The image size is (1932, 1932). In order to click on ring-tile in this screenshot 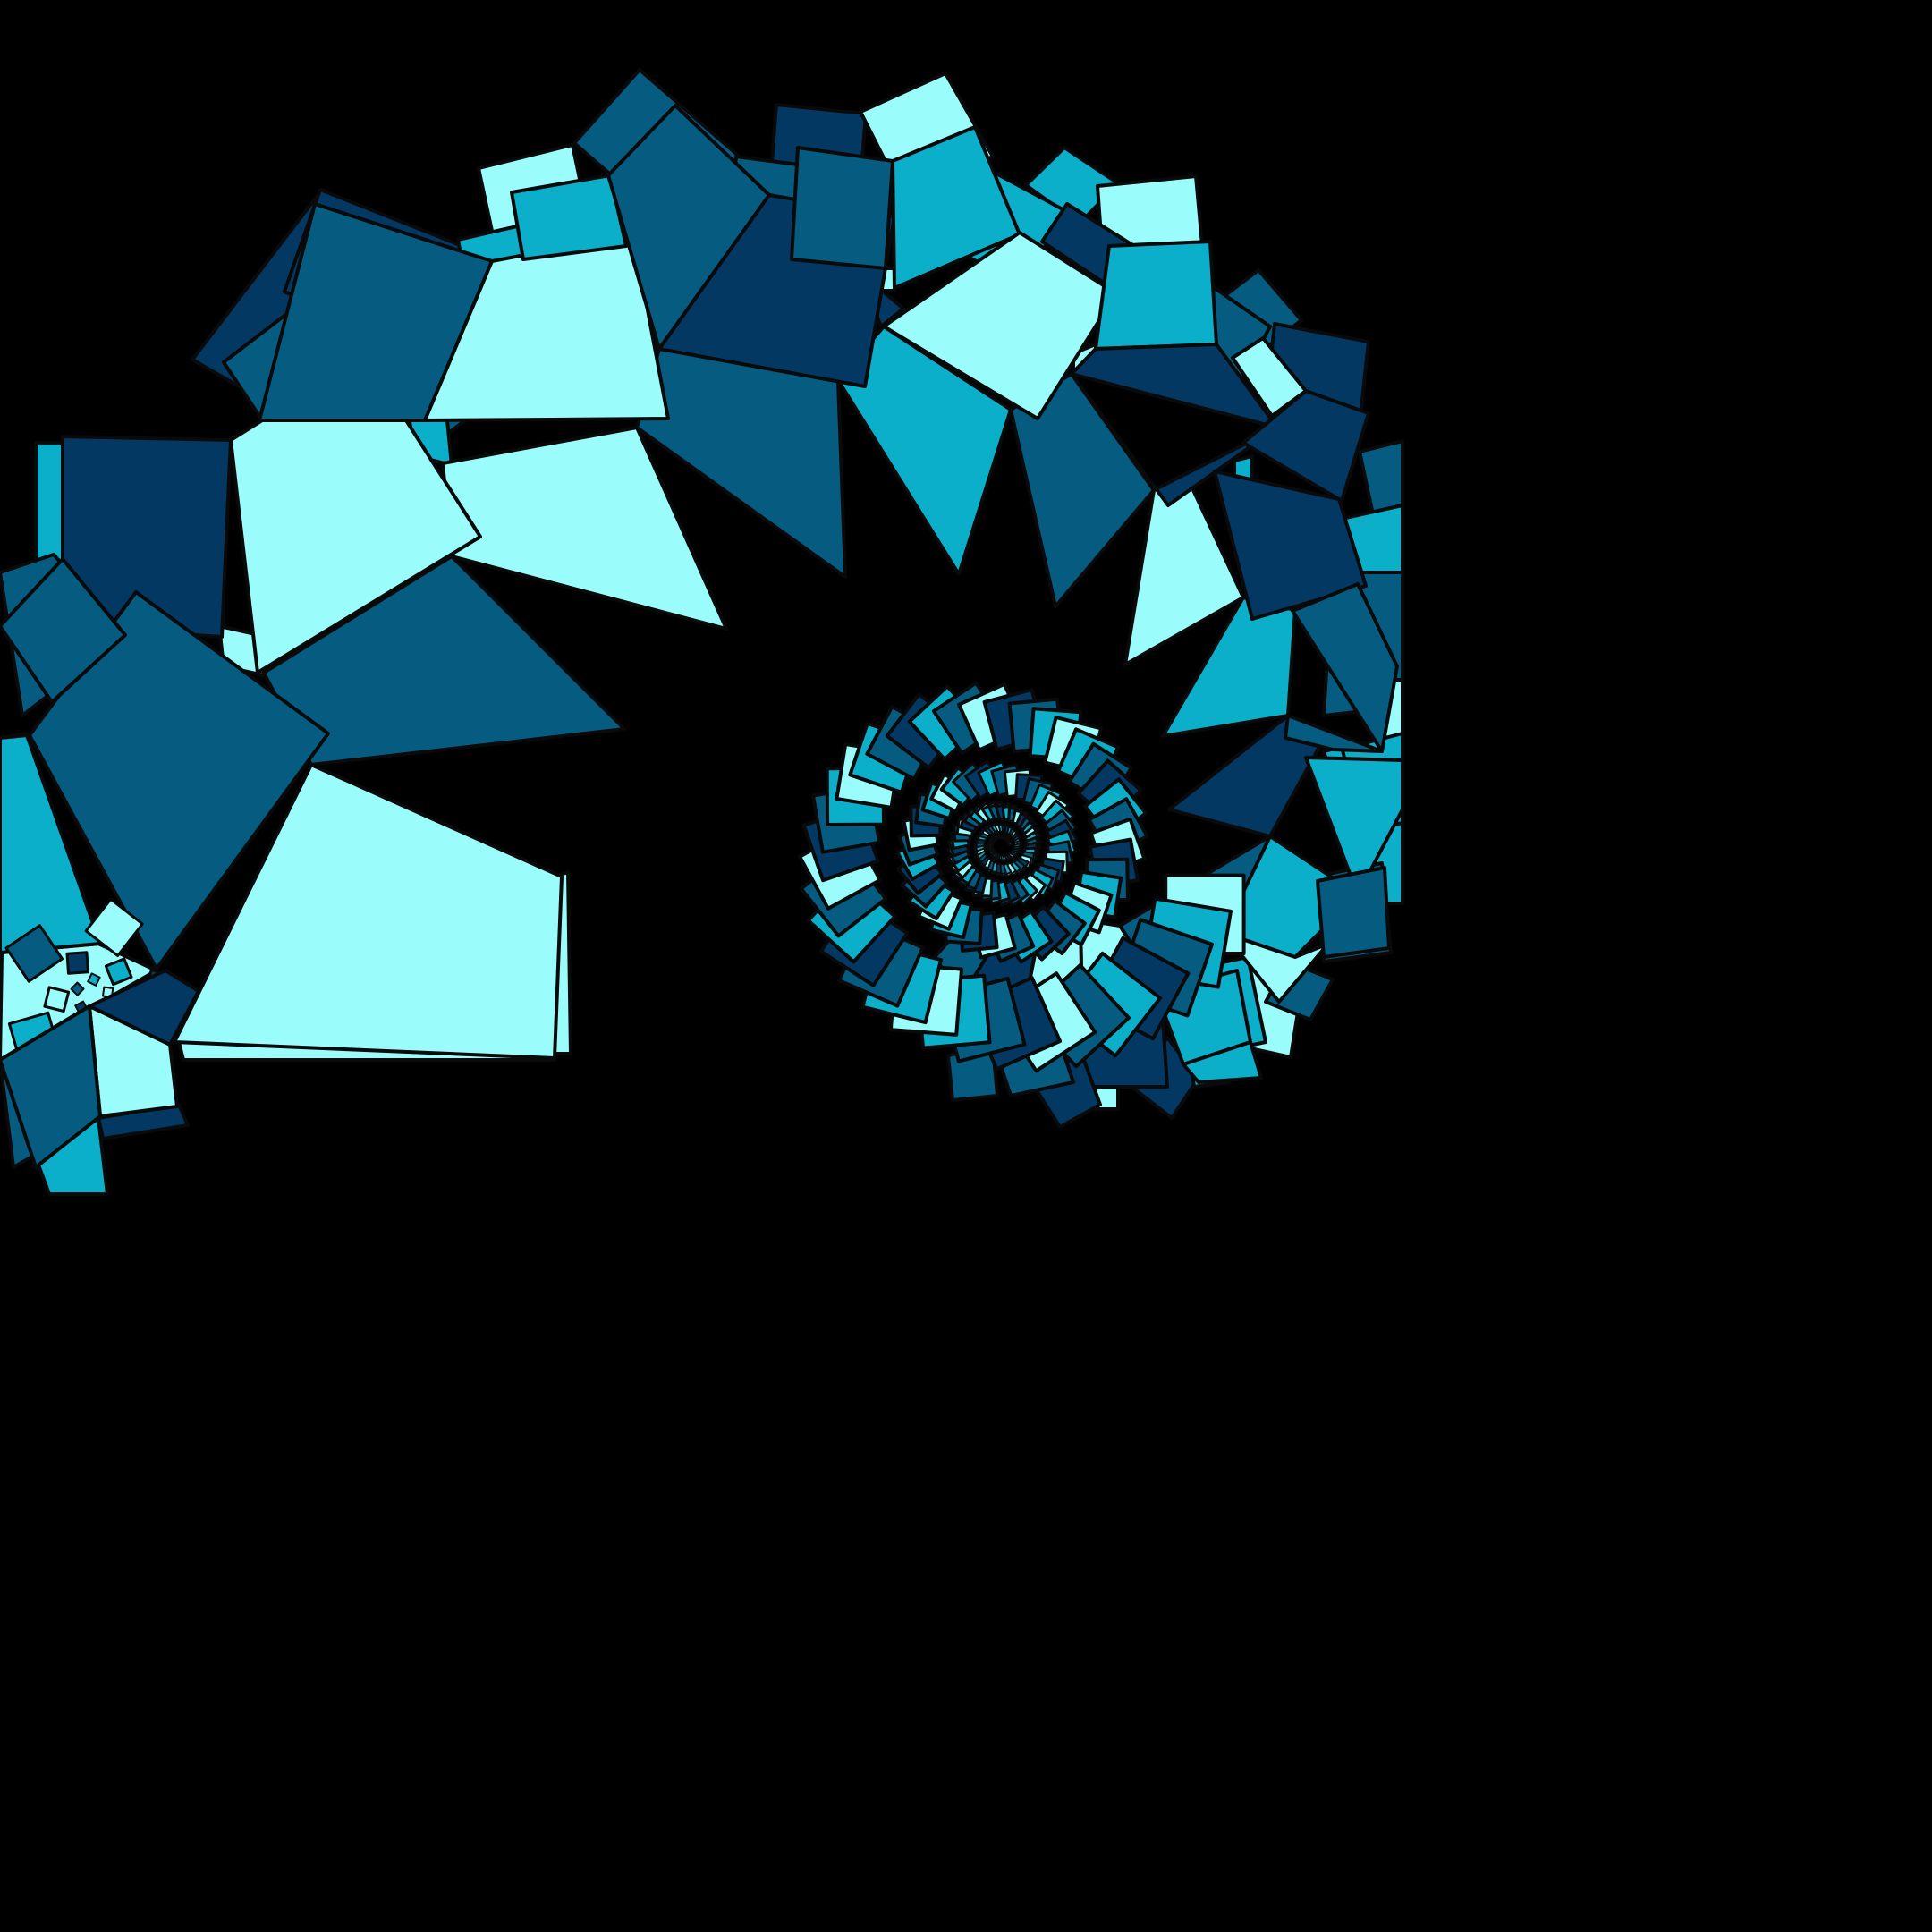, I will do `click(368, 911)`.